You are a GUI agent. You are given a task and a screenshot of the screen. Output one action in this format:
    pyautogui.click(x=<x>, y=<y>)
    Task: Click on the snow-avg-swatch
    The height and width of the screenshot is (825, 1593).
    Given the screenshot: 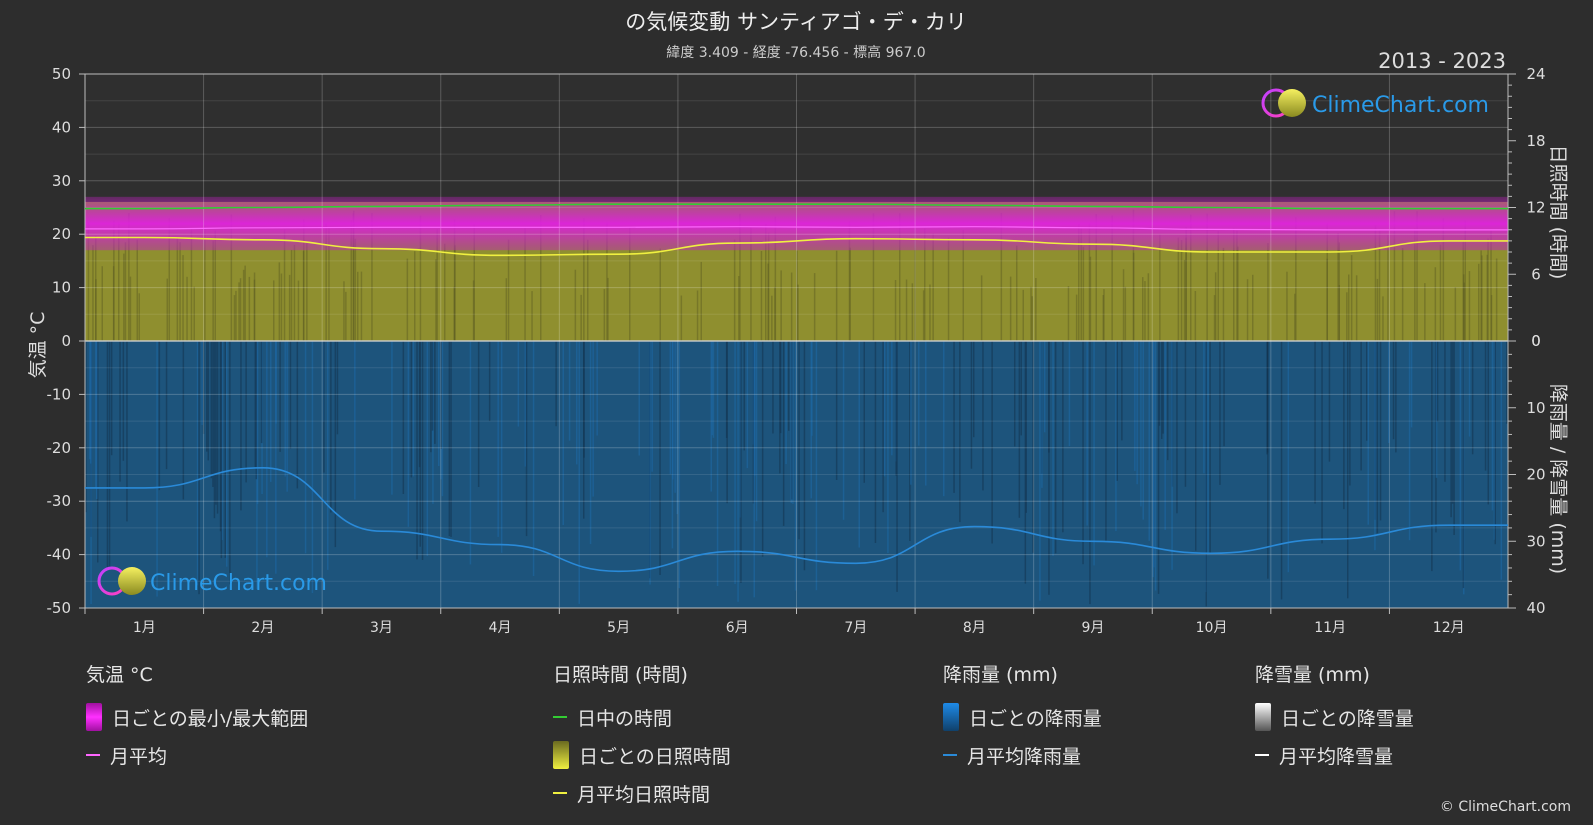 What is the action you would take?
    pyautogui.click(x=1262, y=755)
    